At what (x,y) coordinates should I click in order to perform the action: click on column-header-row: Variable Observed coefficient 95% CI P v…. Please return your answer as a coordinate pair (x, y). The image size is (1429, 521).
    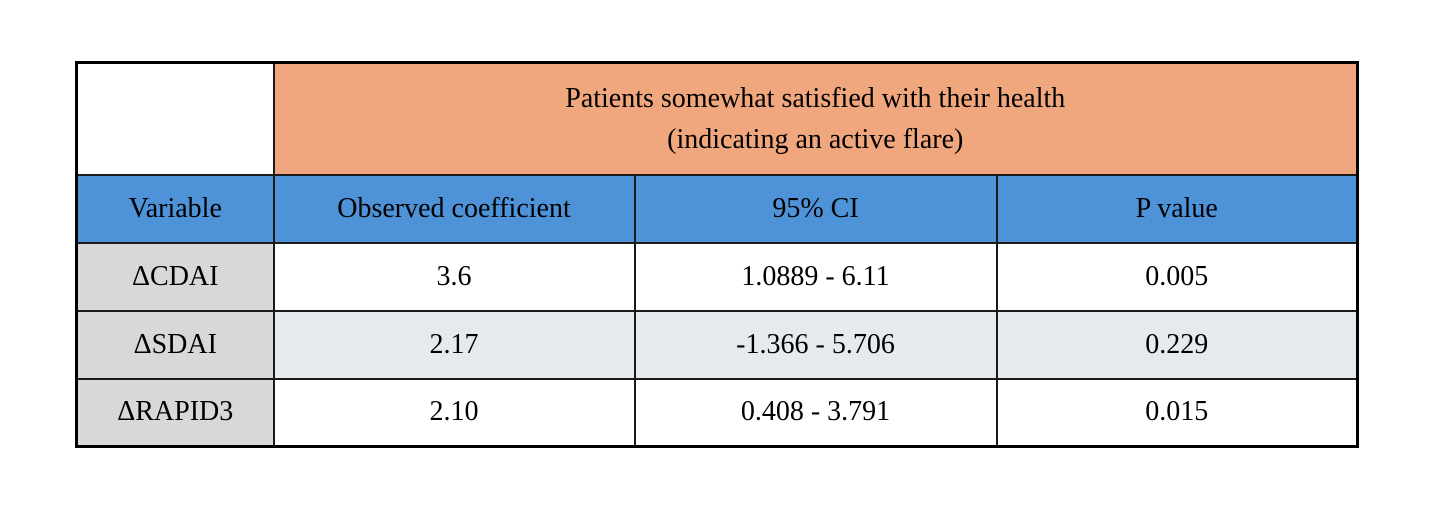
    Looking at the image, I should click on (717, 208).